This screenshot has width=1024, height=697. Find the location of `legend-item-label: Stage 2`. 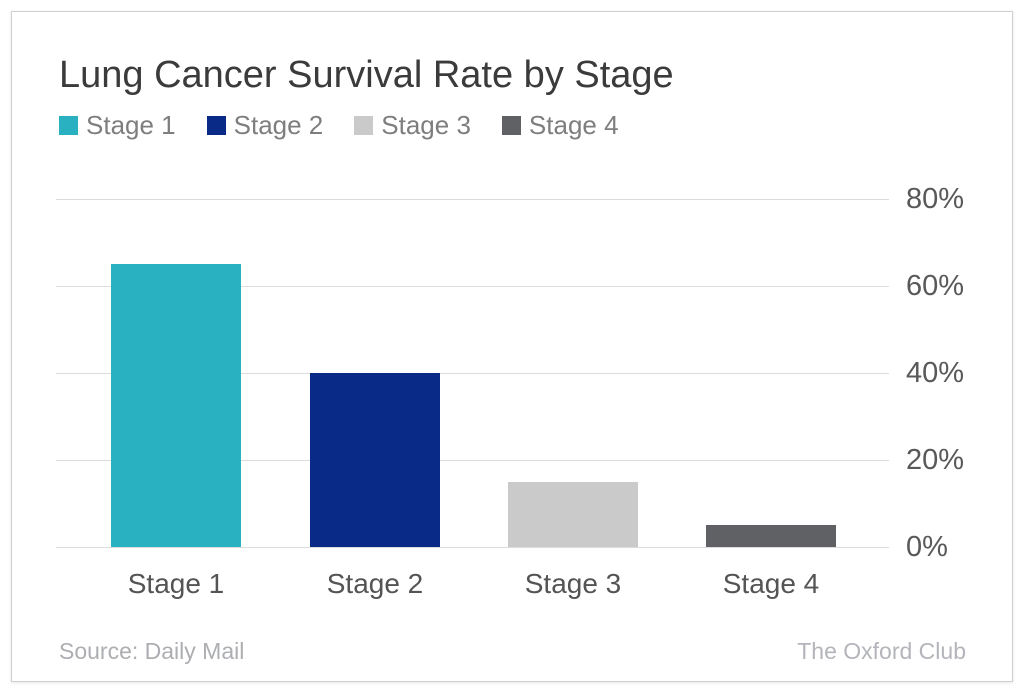

legend-item-label: Stage 2 is located at coordinates (278, 124).